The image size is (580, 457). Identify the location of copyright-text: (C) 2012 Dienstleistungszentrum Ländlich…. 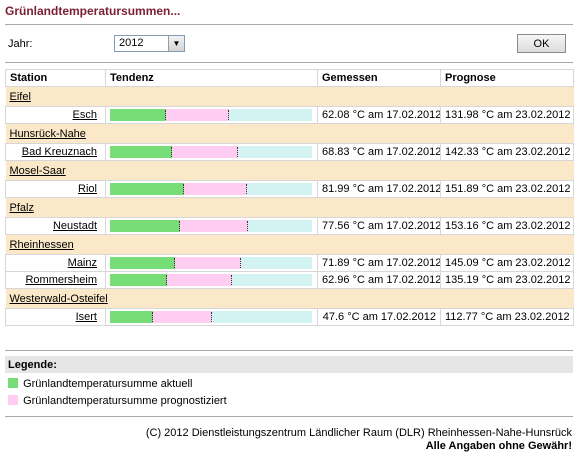
(358, 433).